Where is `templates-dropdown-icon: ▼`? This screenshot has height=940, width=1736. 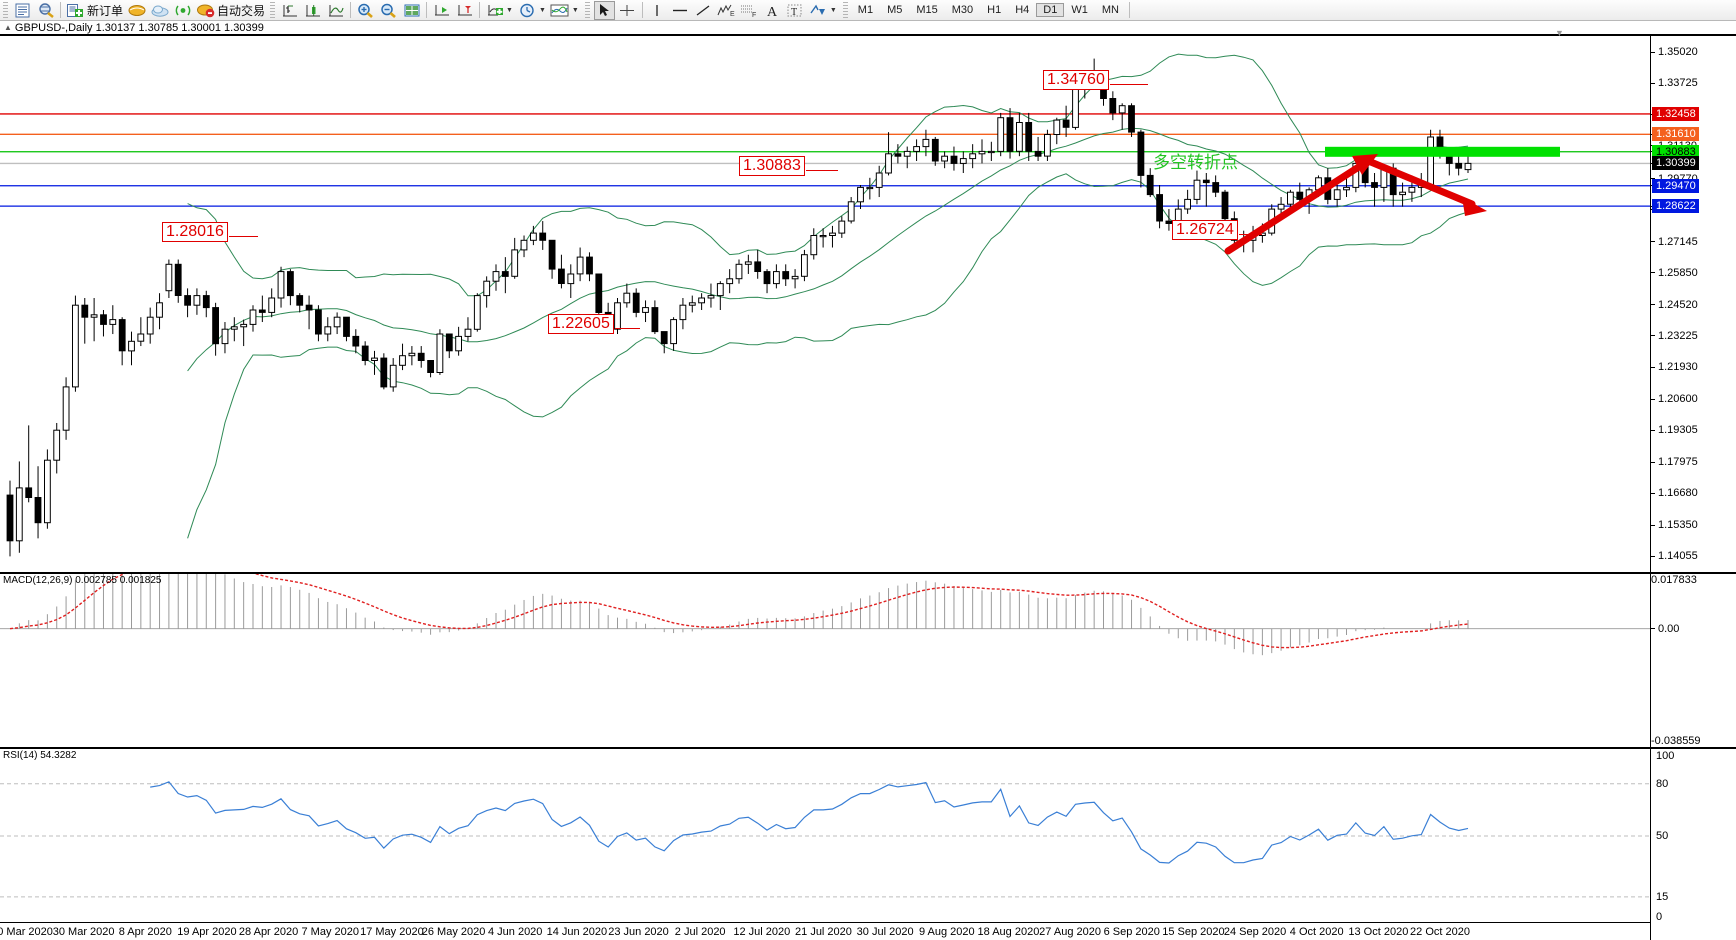
templates-dropdown-icon: ▼ is located at coordinates (575, 10).